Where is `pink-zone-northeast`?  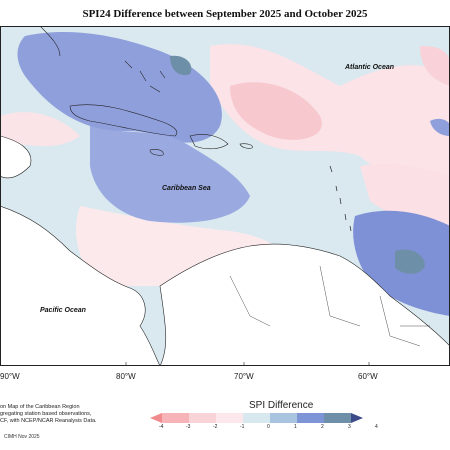
pink-zone-northeast is located at coordinates (435, 66).